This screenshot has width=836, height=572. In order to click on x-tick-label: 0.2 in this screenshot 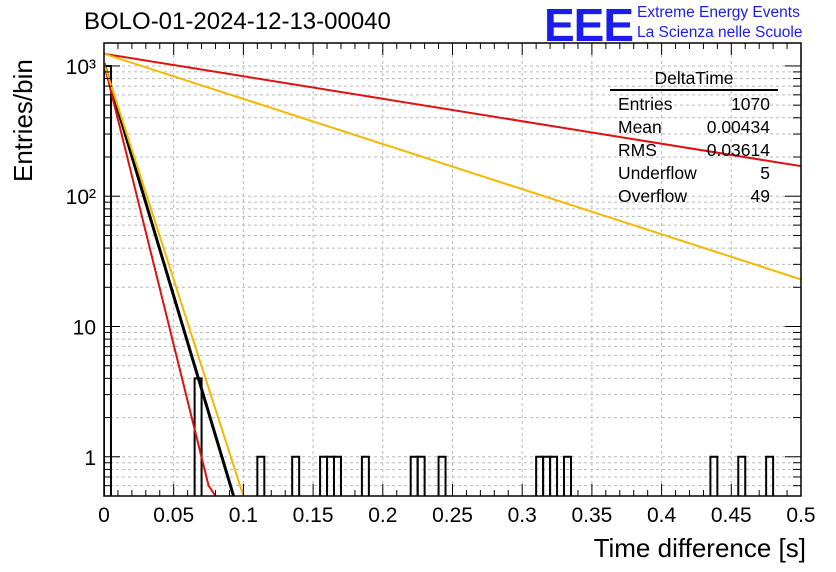, I will do `click(382, 515)`.